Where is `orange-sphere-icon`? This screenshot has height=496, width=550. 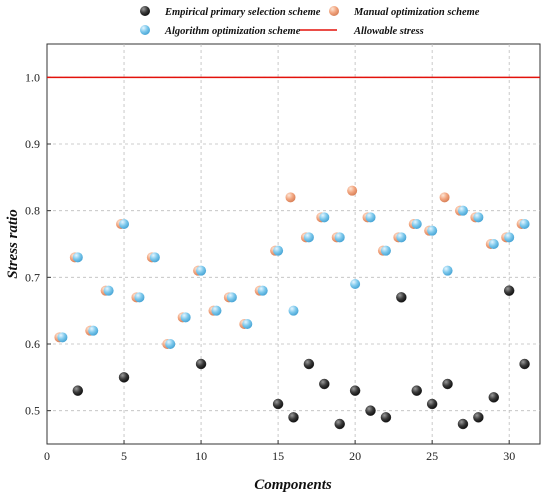
orange-sphere-icon is located at coordinates (334, 11).